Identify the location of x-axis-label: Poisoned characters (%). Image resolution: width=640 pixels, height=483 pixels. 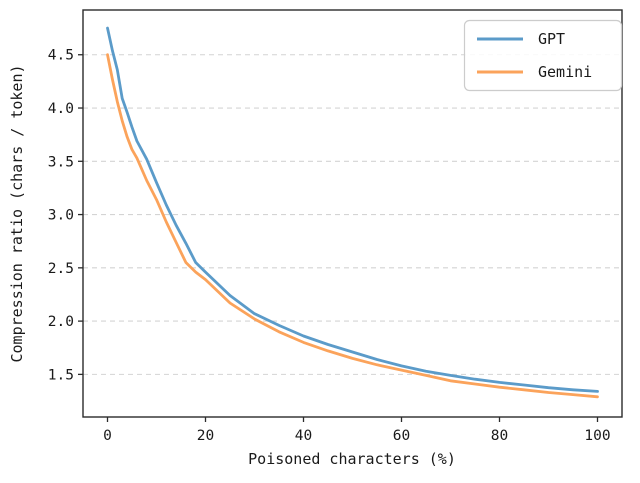
(352, 459).